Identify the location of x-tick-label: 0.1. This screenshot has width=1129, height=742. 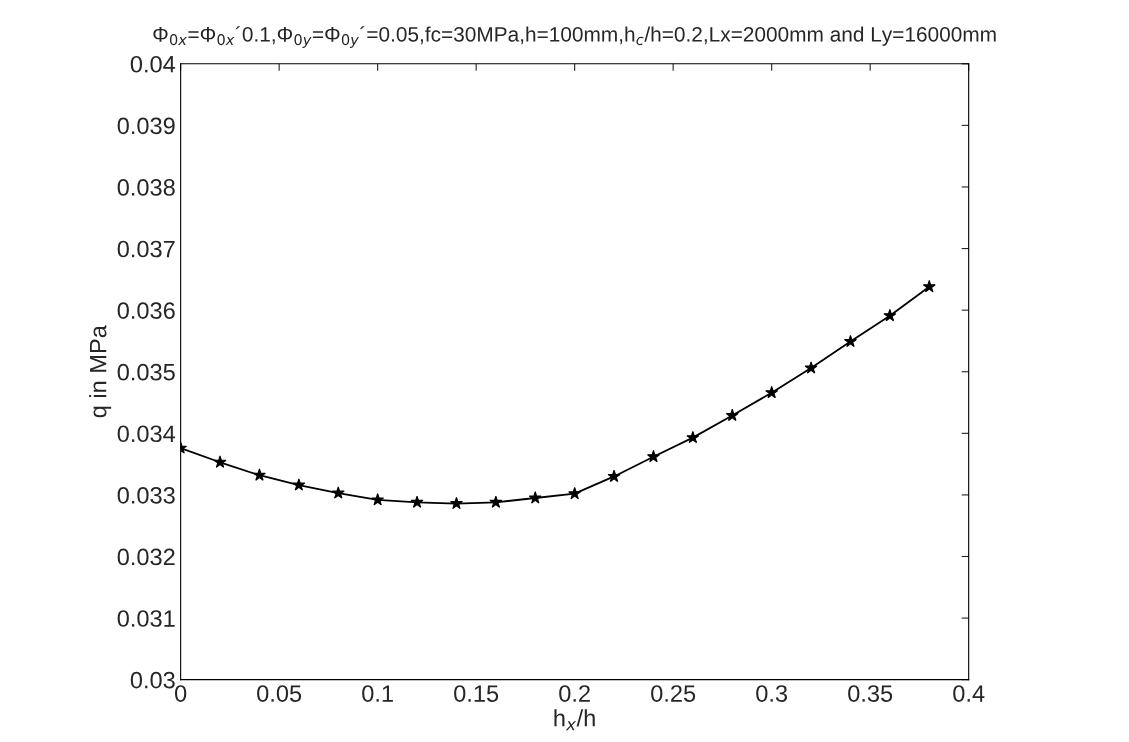
(377, 693).